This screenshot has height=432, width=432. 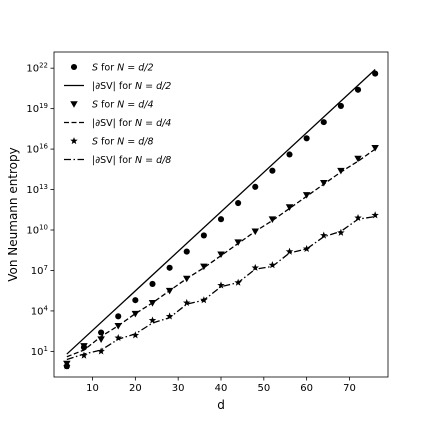 I want to click on y-tick-label: 10¹⁰, so click(x=37, y=230).